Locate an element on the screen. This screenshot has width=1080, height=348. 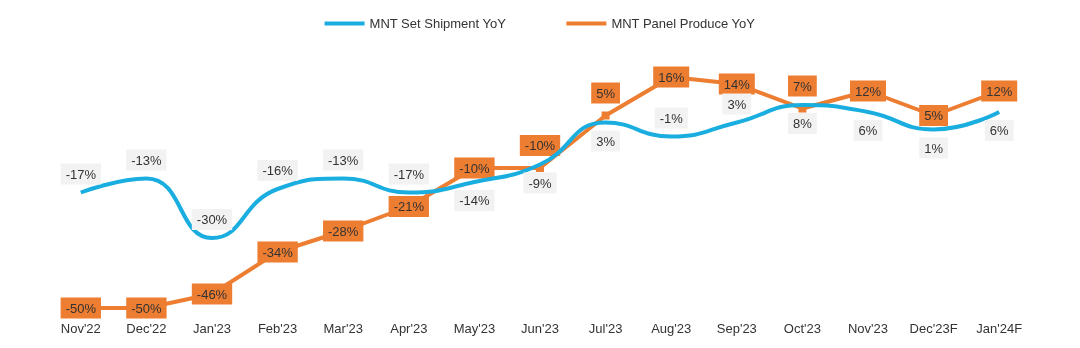
x-tick-label: Jan'23 is located at coordinates (212, 328).